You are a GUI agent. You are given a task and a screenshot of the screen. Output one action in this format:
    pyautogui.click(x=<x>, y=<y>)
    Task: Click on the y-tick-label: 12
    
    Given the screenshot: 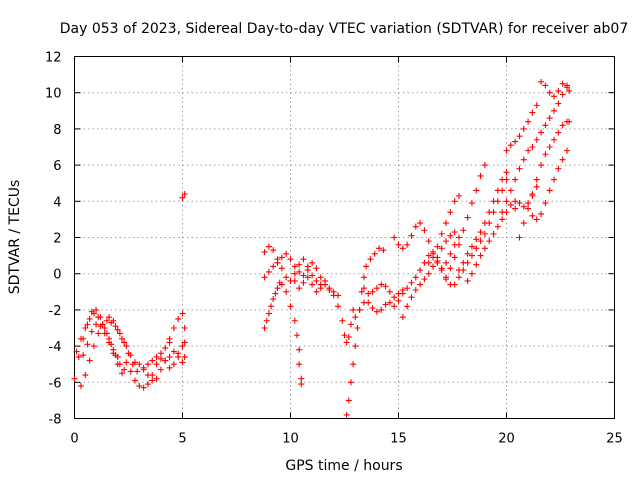 What is the action you would take?
    pyautogui.click(x=53, y=58)
    